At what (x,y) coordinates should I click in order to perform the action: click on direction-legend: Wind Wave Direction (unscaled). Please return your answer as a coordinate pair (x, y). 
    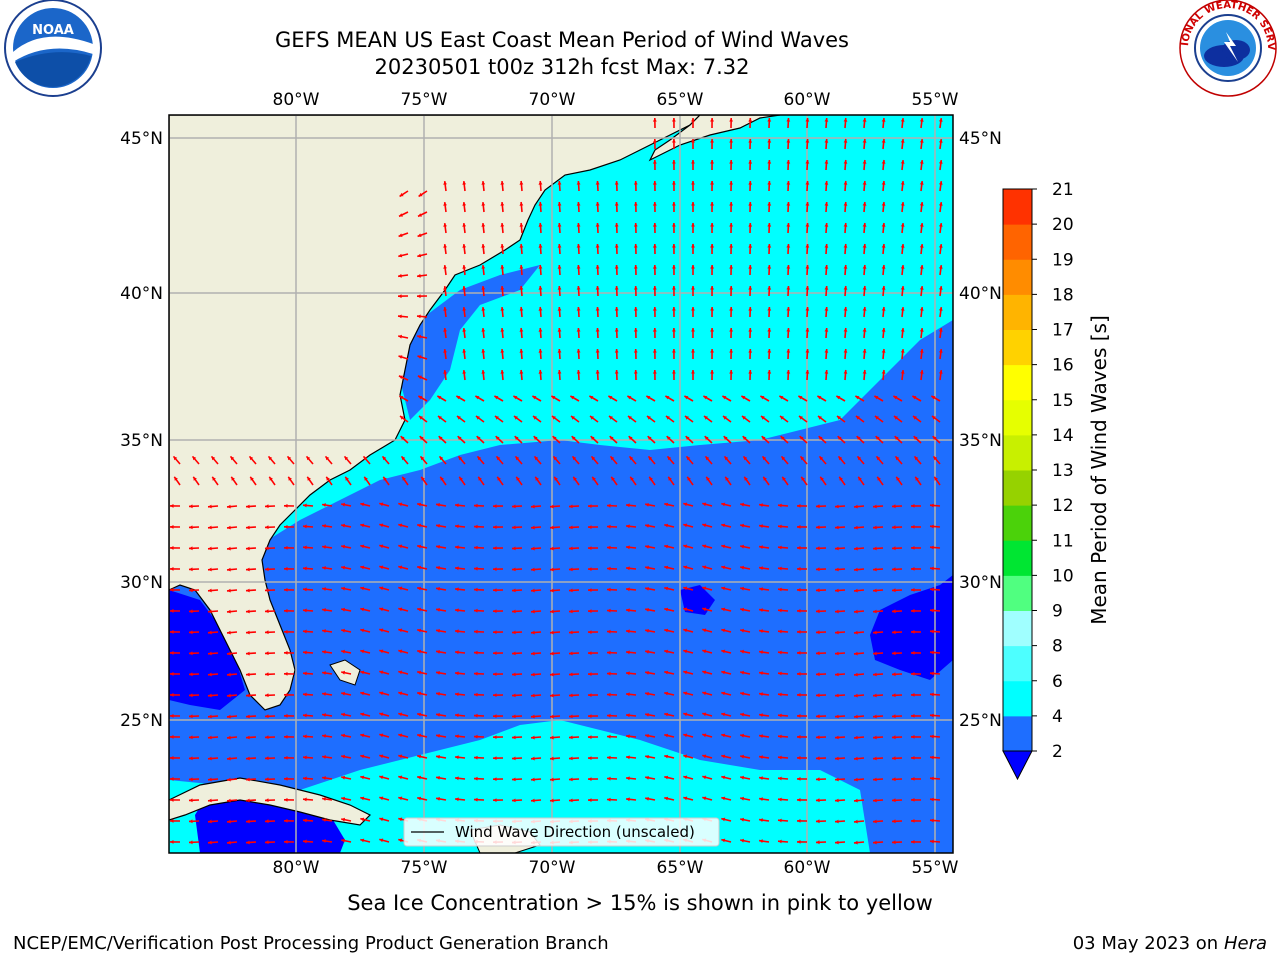
    Looking at the image, I should click on (561, 832).